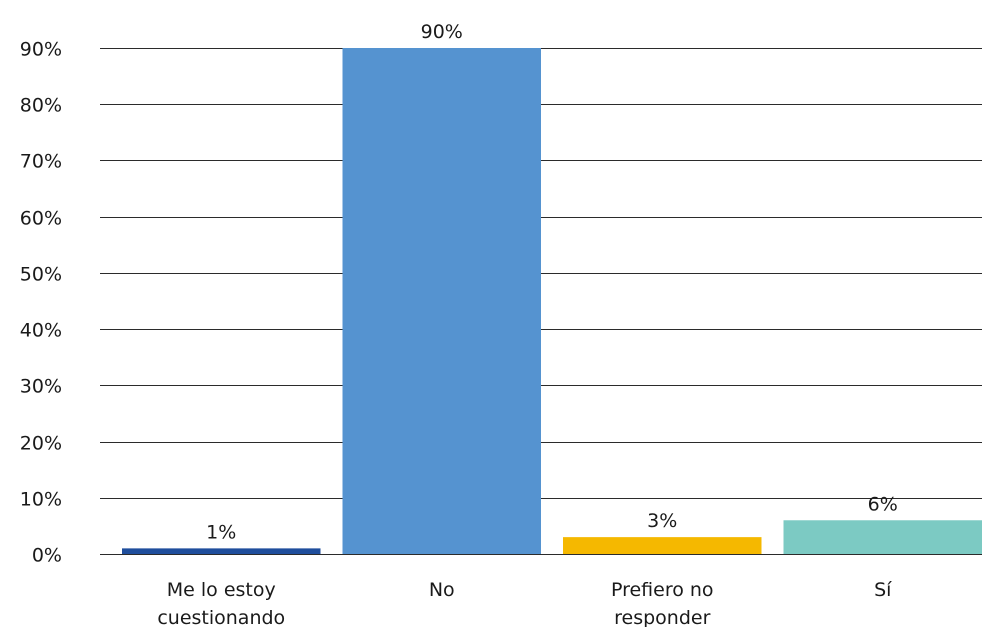 The image size is (982, 627). Describe the element at coordinates (221, 590) in the screenshot. I see `category-label: Me lo estoy` at that location.